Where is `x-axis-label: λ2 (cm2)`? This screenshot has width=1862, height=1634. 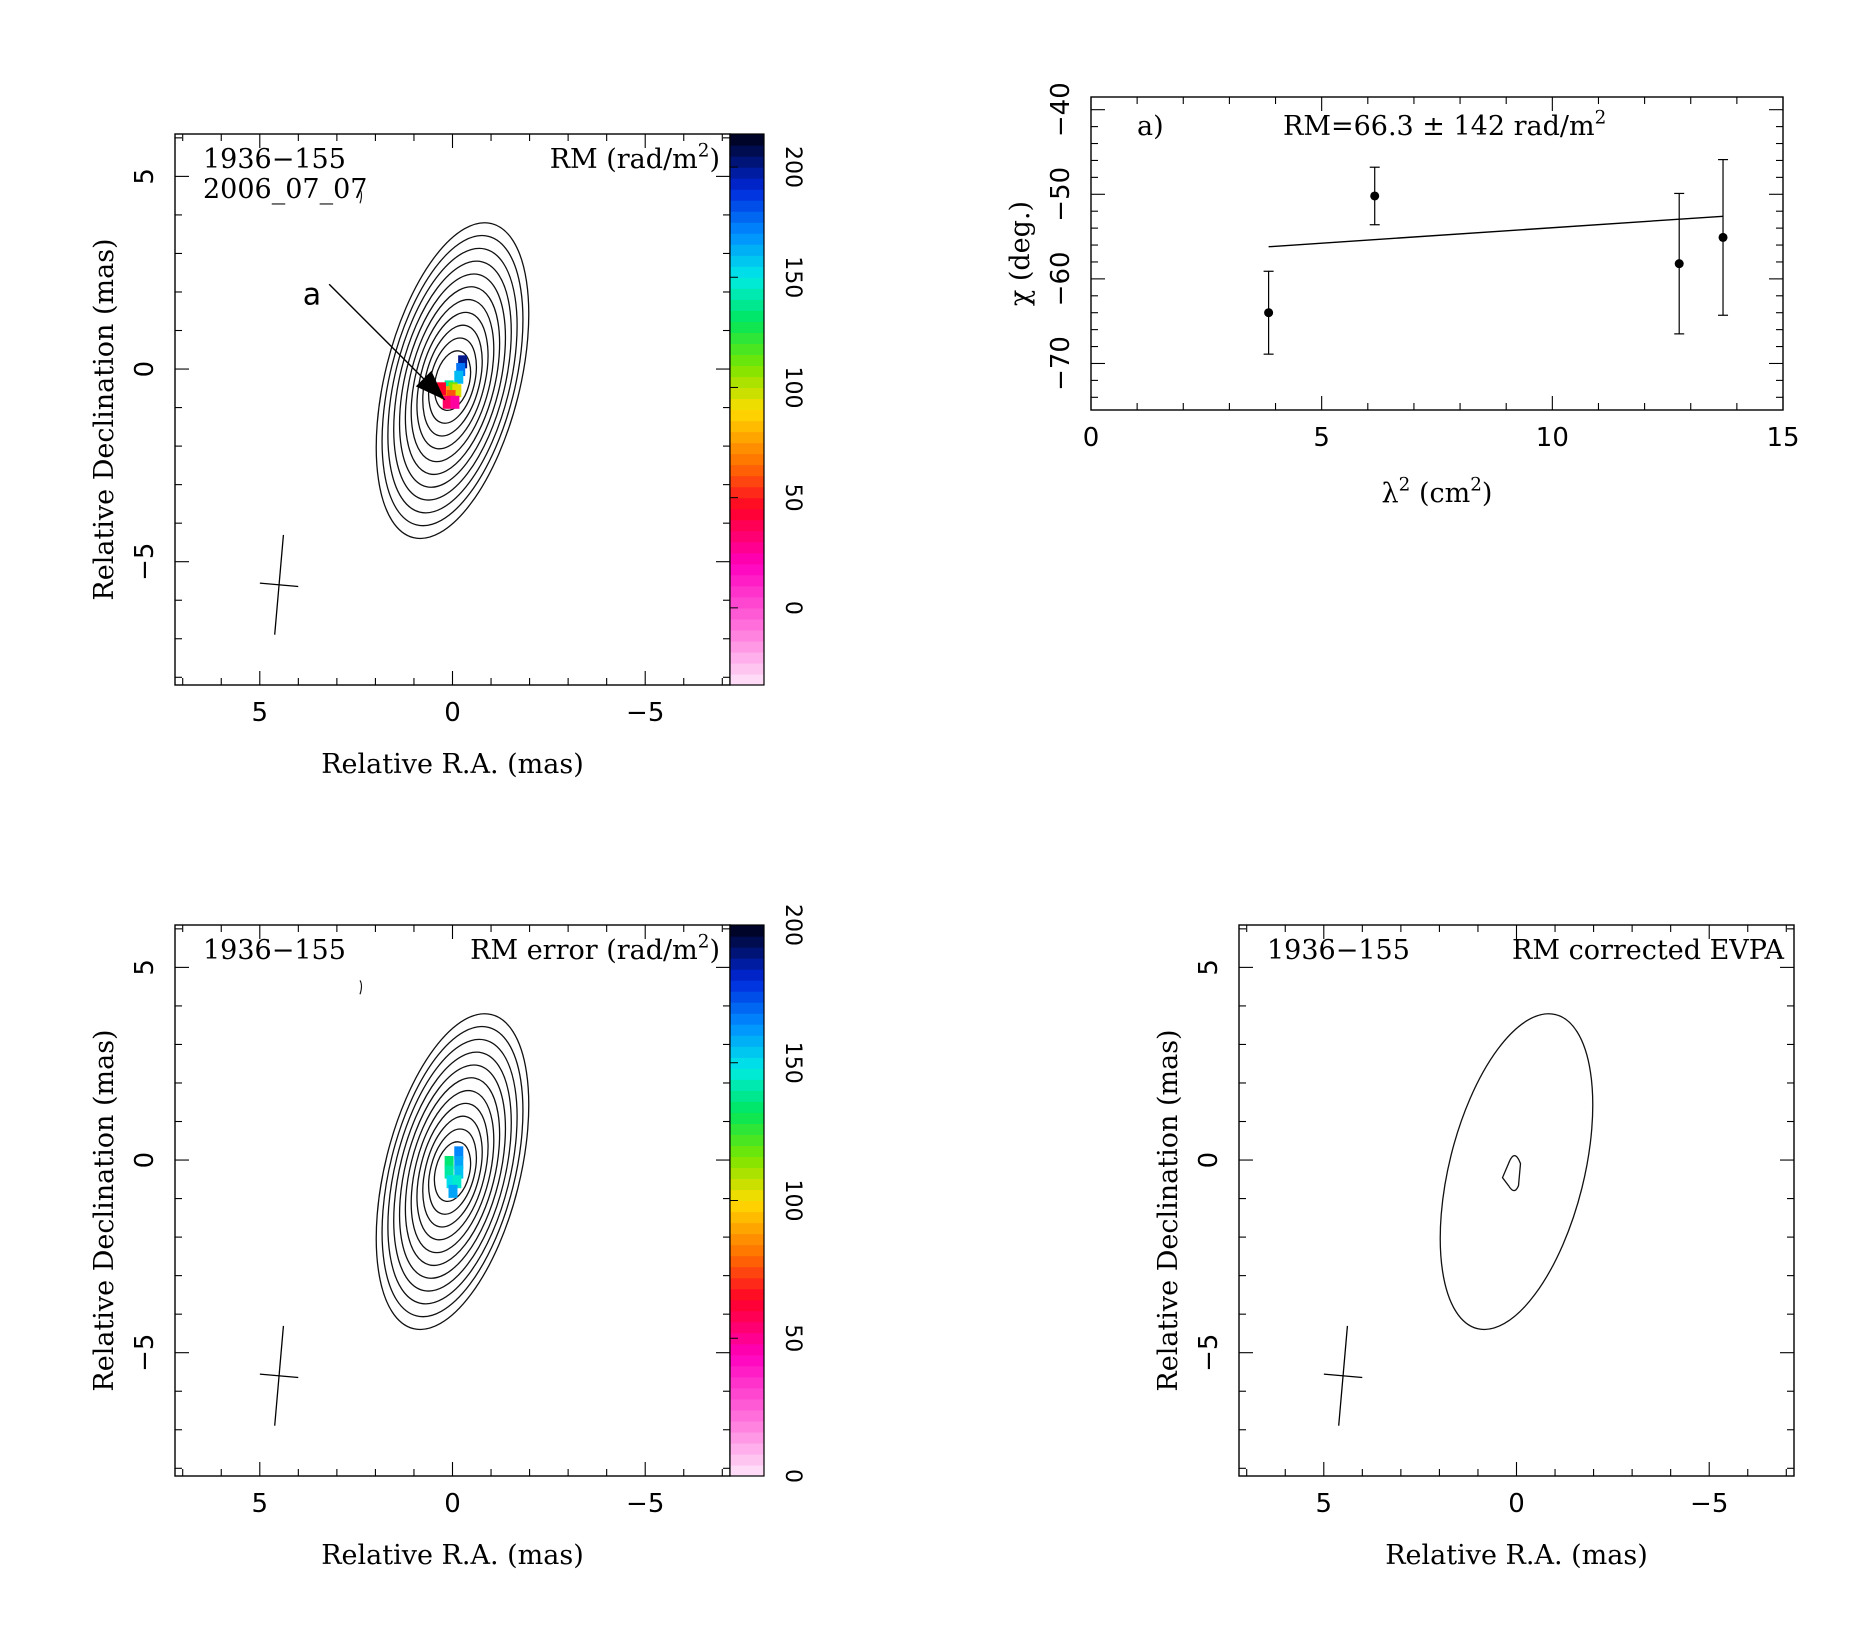
x-axis-label: λ2 (cm2) is located at coordinates (1437, 492).